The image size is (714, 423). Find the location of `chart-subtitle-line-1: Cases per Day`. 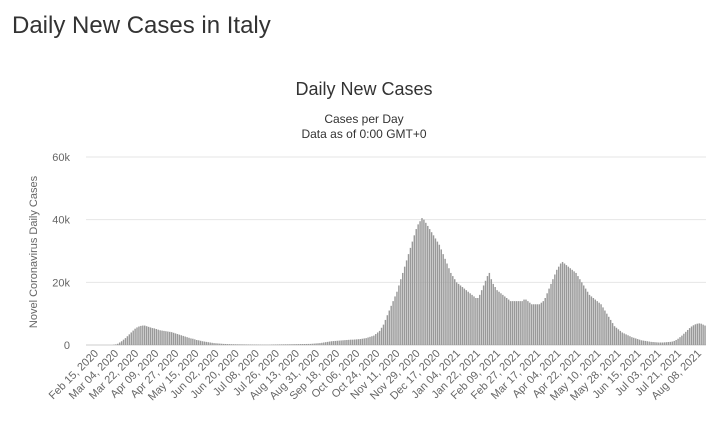

chart-subtitle-line-1: Cases per Day is located at coordinates (363, 119).